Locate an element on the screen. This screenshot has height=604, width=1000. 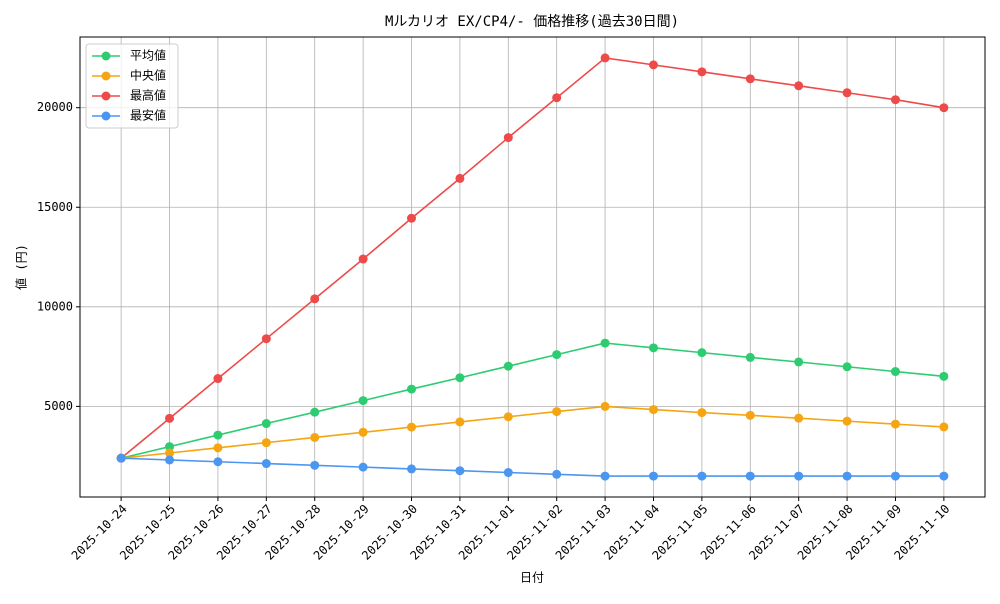
y-tick-label: 15000 is located at coordinates (55, 207).